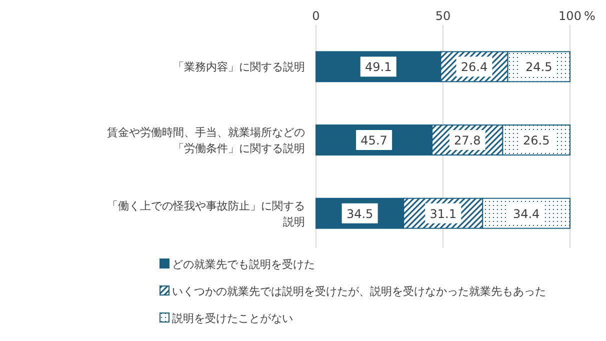 This screenshot has height=341, width=606. What do you see at coordinates (243, 264) in the screenshot?
I see `legend-label: どの就業先でも説明を受けた` at bounding box center [243, 264].